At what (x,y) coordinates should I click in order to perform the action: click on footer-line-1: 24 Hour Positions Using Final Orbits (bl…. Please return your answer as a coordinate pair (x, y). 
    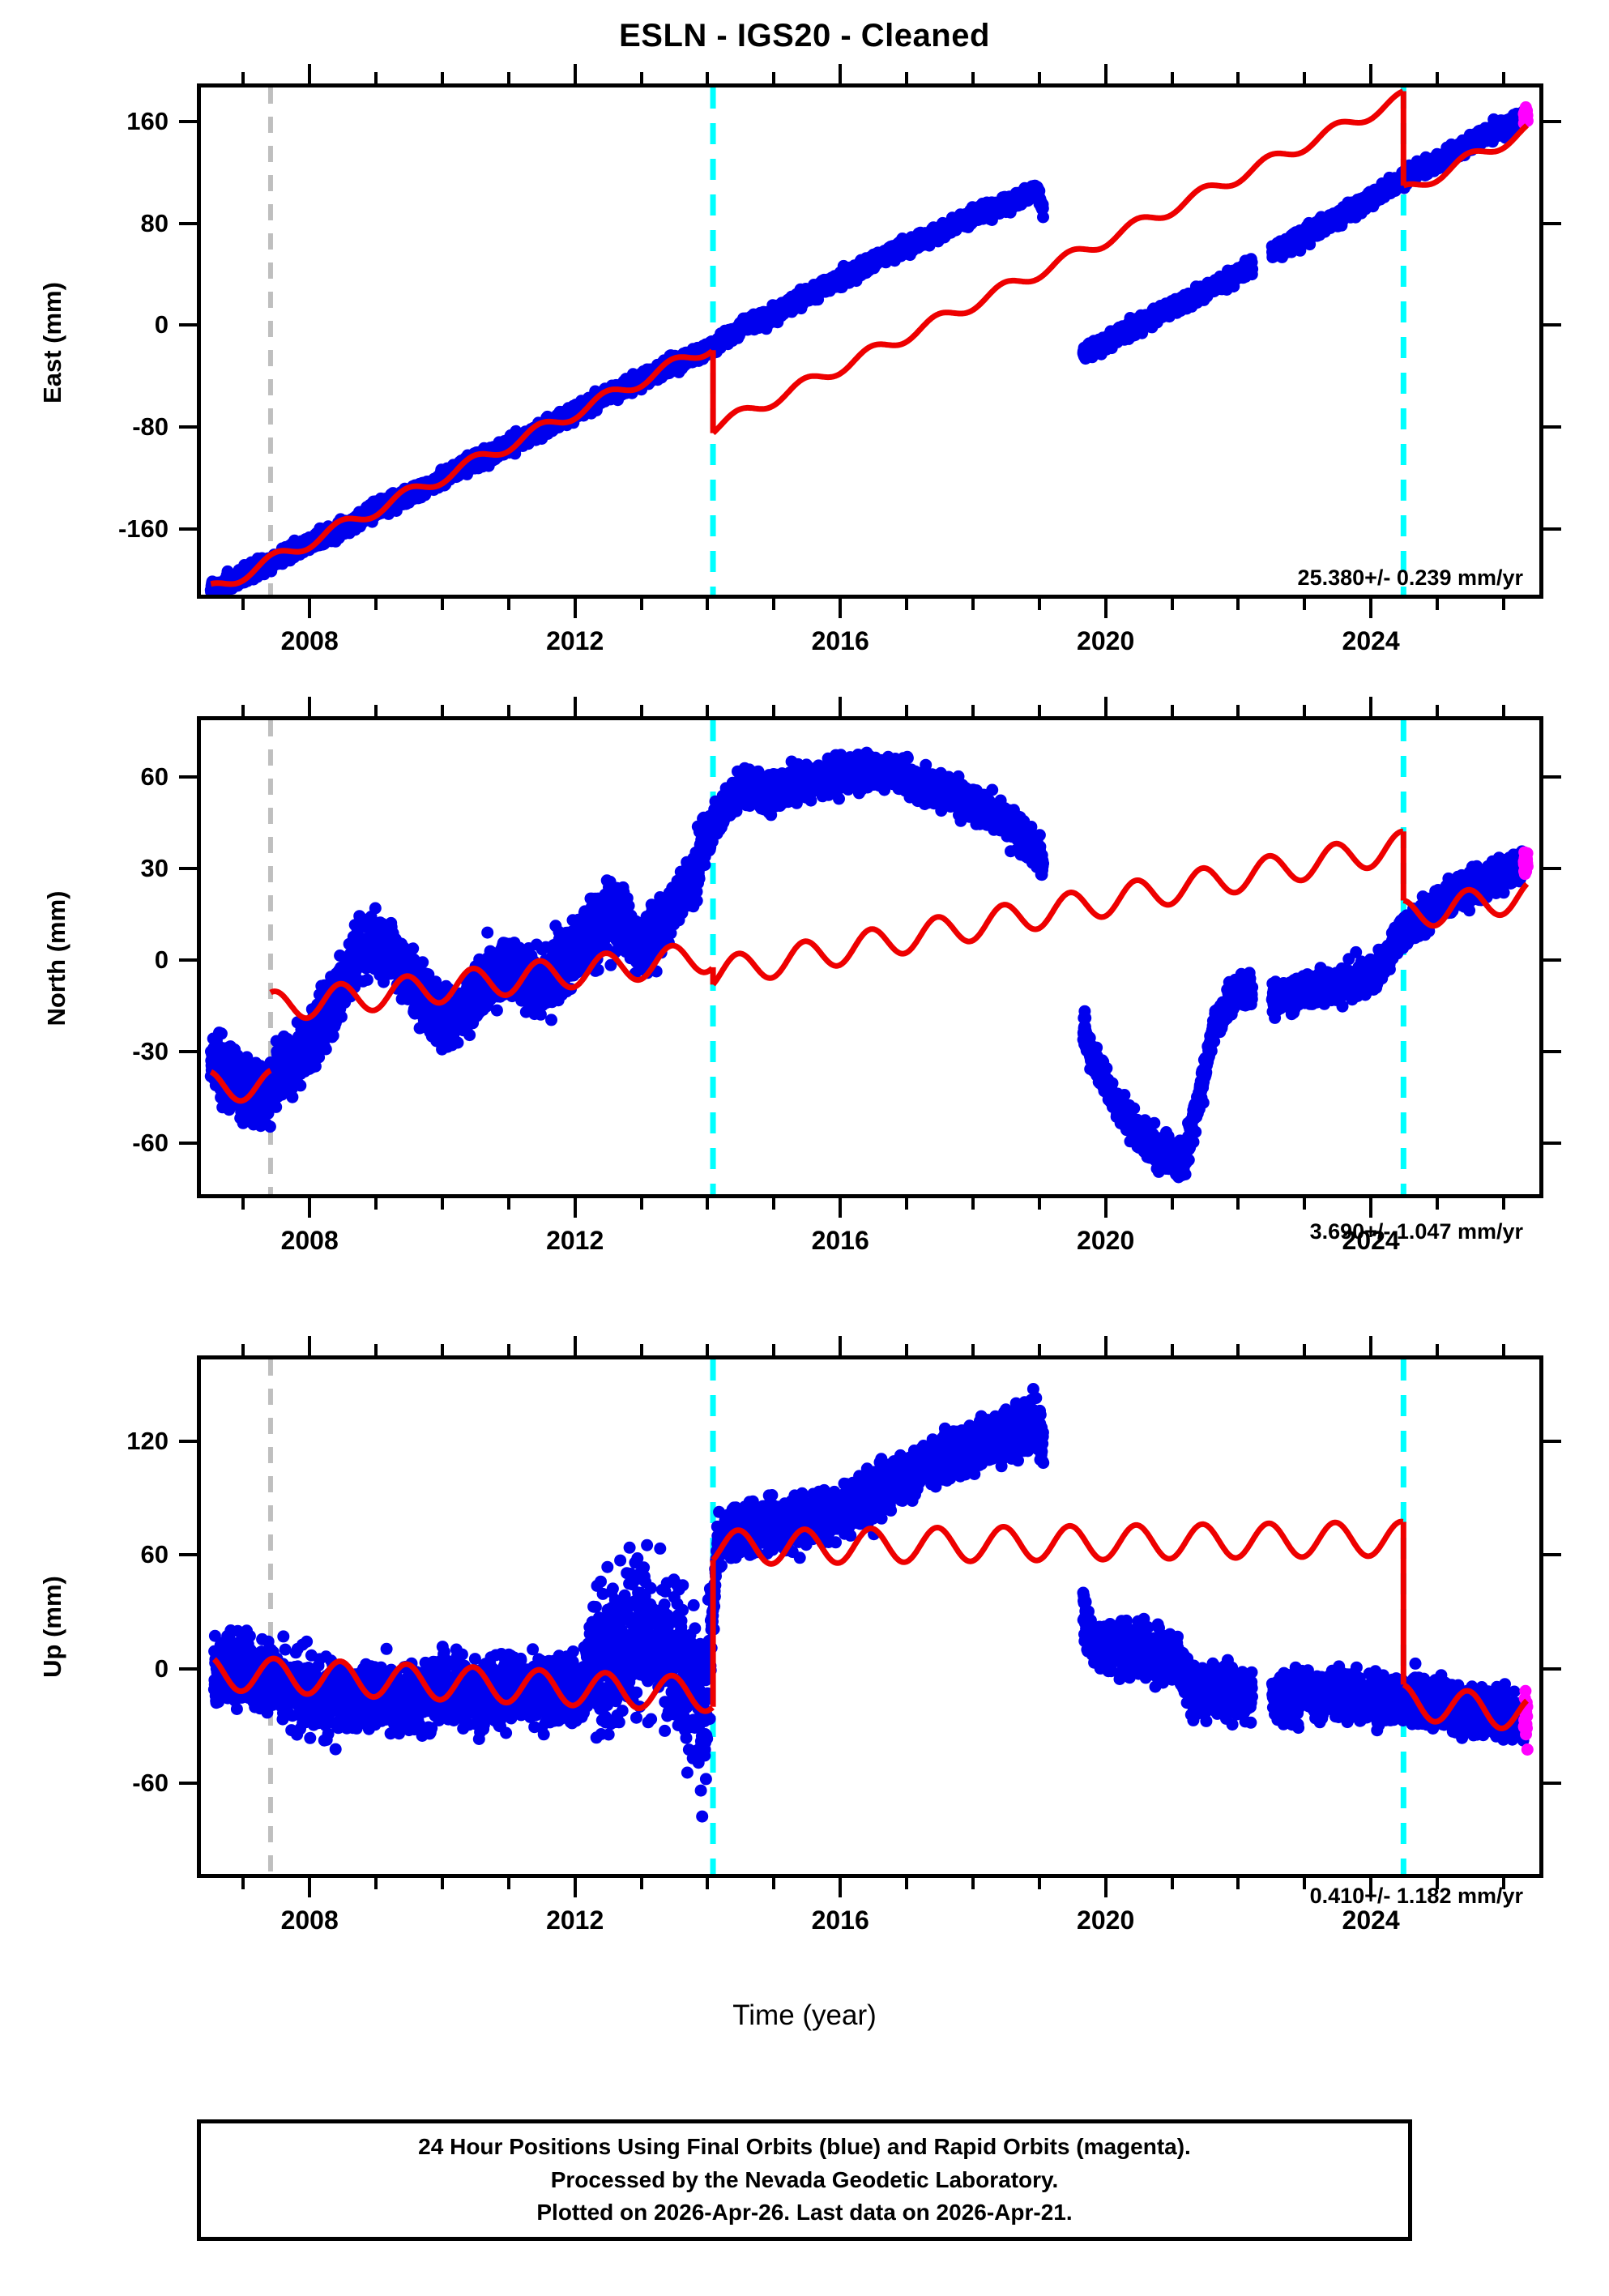
    Looking at the image, I should click on (804, 2147).